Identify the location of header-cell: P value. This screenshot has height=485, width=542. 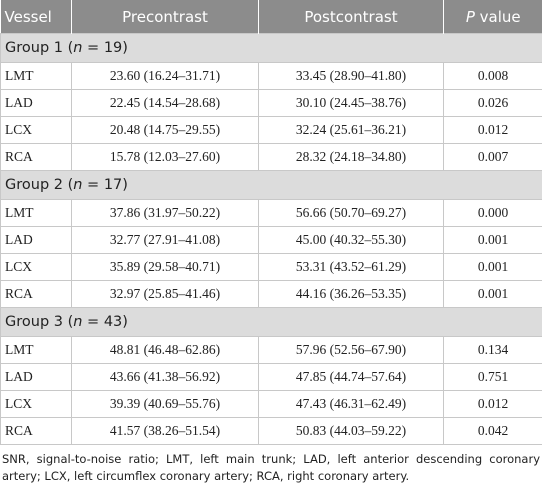
(493, 17).